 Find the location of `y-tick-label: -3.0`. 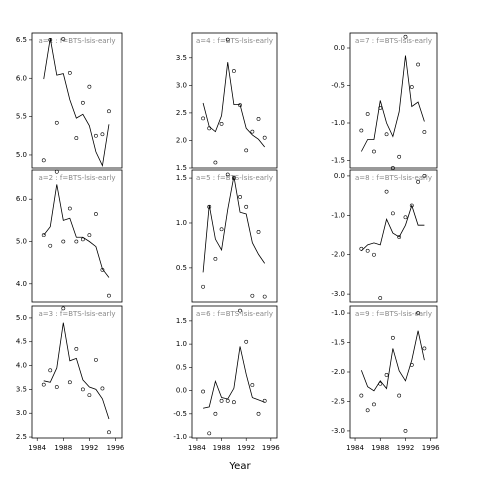

y-tick-label: -3.0 is located at coordinates (338, 294).